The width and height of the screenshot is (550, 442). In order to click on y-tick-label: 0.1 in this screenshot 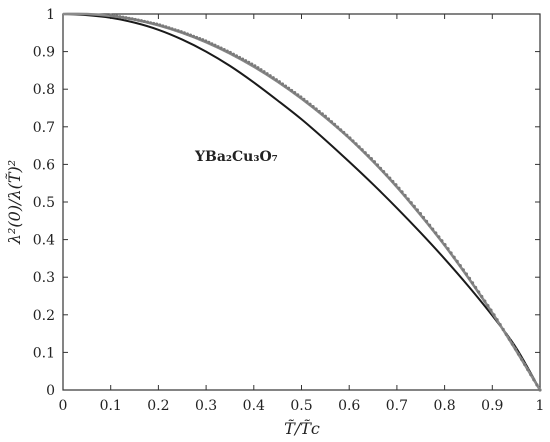, I will do `click(44, 353)`.